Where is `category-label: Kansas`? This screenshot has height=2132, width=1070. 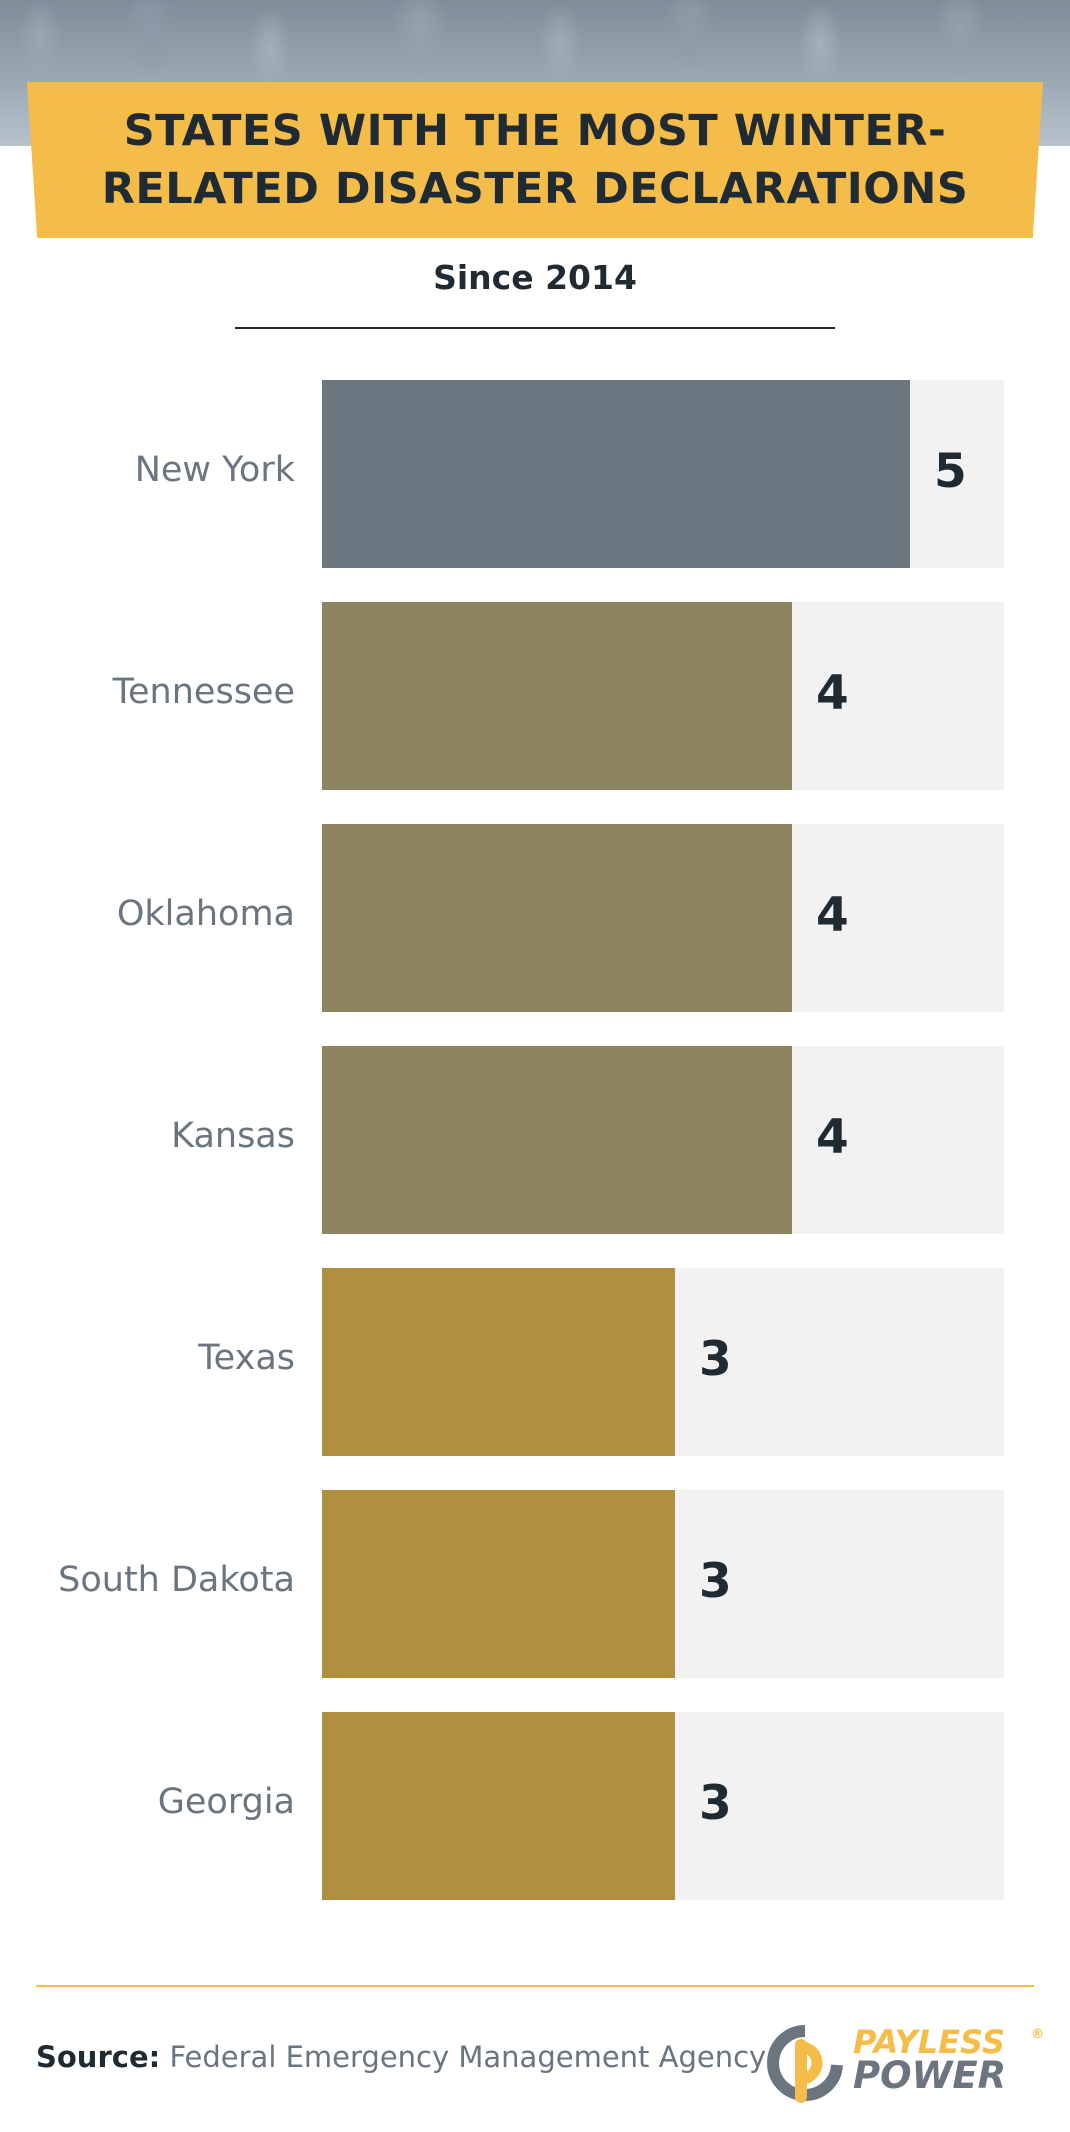 category-label: Kansas is located at coordinates (233, 1136).